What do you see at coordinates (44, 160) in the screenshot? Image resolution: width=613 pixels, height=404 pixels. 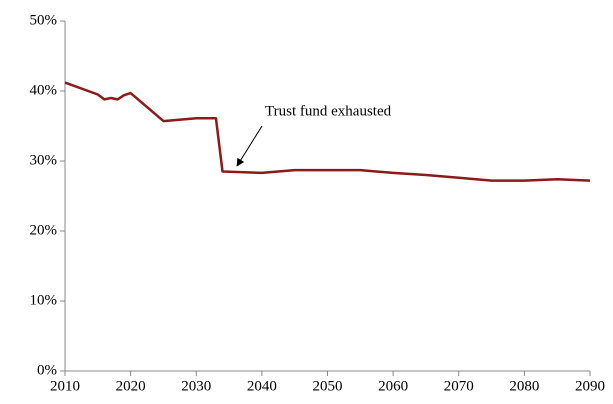 I see `y-tick-label: 30%` at bounding box center [44, 160].